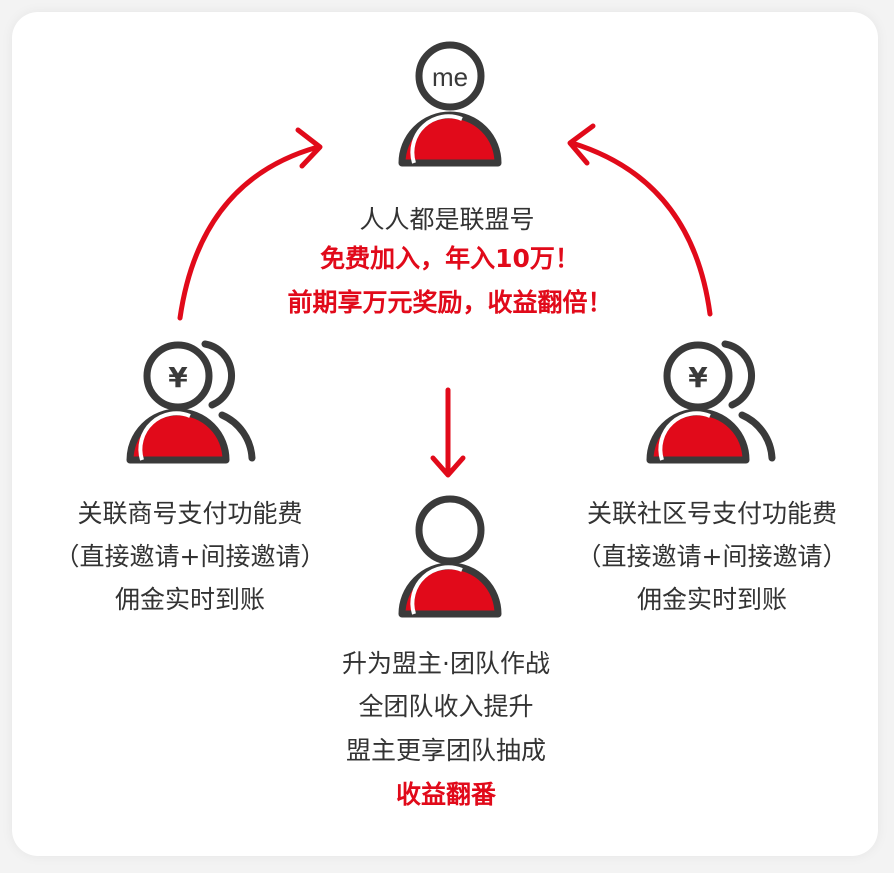 The width and height of the screenshot is (894, 873). Describe the element at coordinates (446, 663) in the screenshot. I see `bottom-line-1: 升为盟主·团队作战` at that location.